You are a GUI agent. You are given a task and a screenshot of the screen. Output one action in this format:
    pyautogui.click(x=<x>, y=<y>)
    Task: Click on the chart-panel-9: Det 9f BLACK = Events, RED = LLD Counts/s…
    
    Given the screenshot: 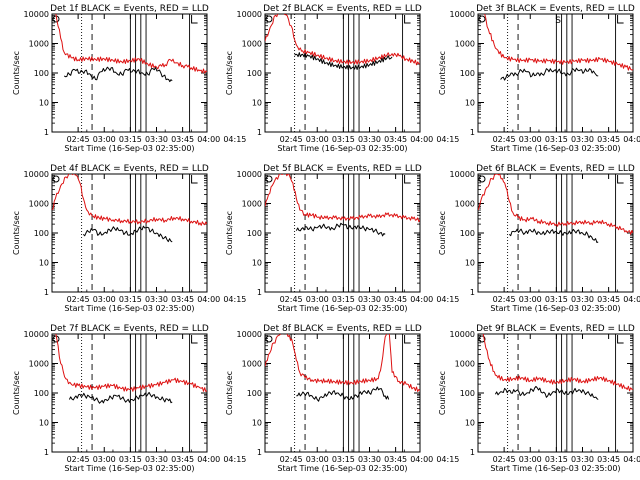 What is the action you would take?
    pyautogui.click(x=539, y=398)
    